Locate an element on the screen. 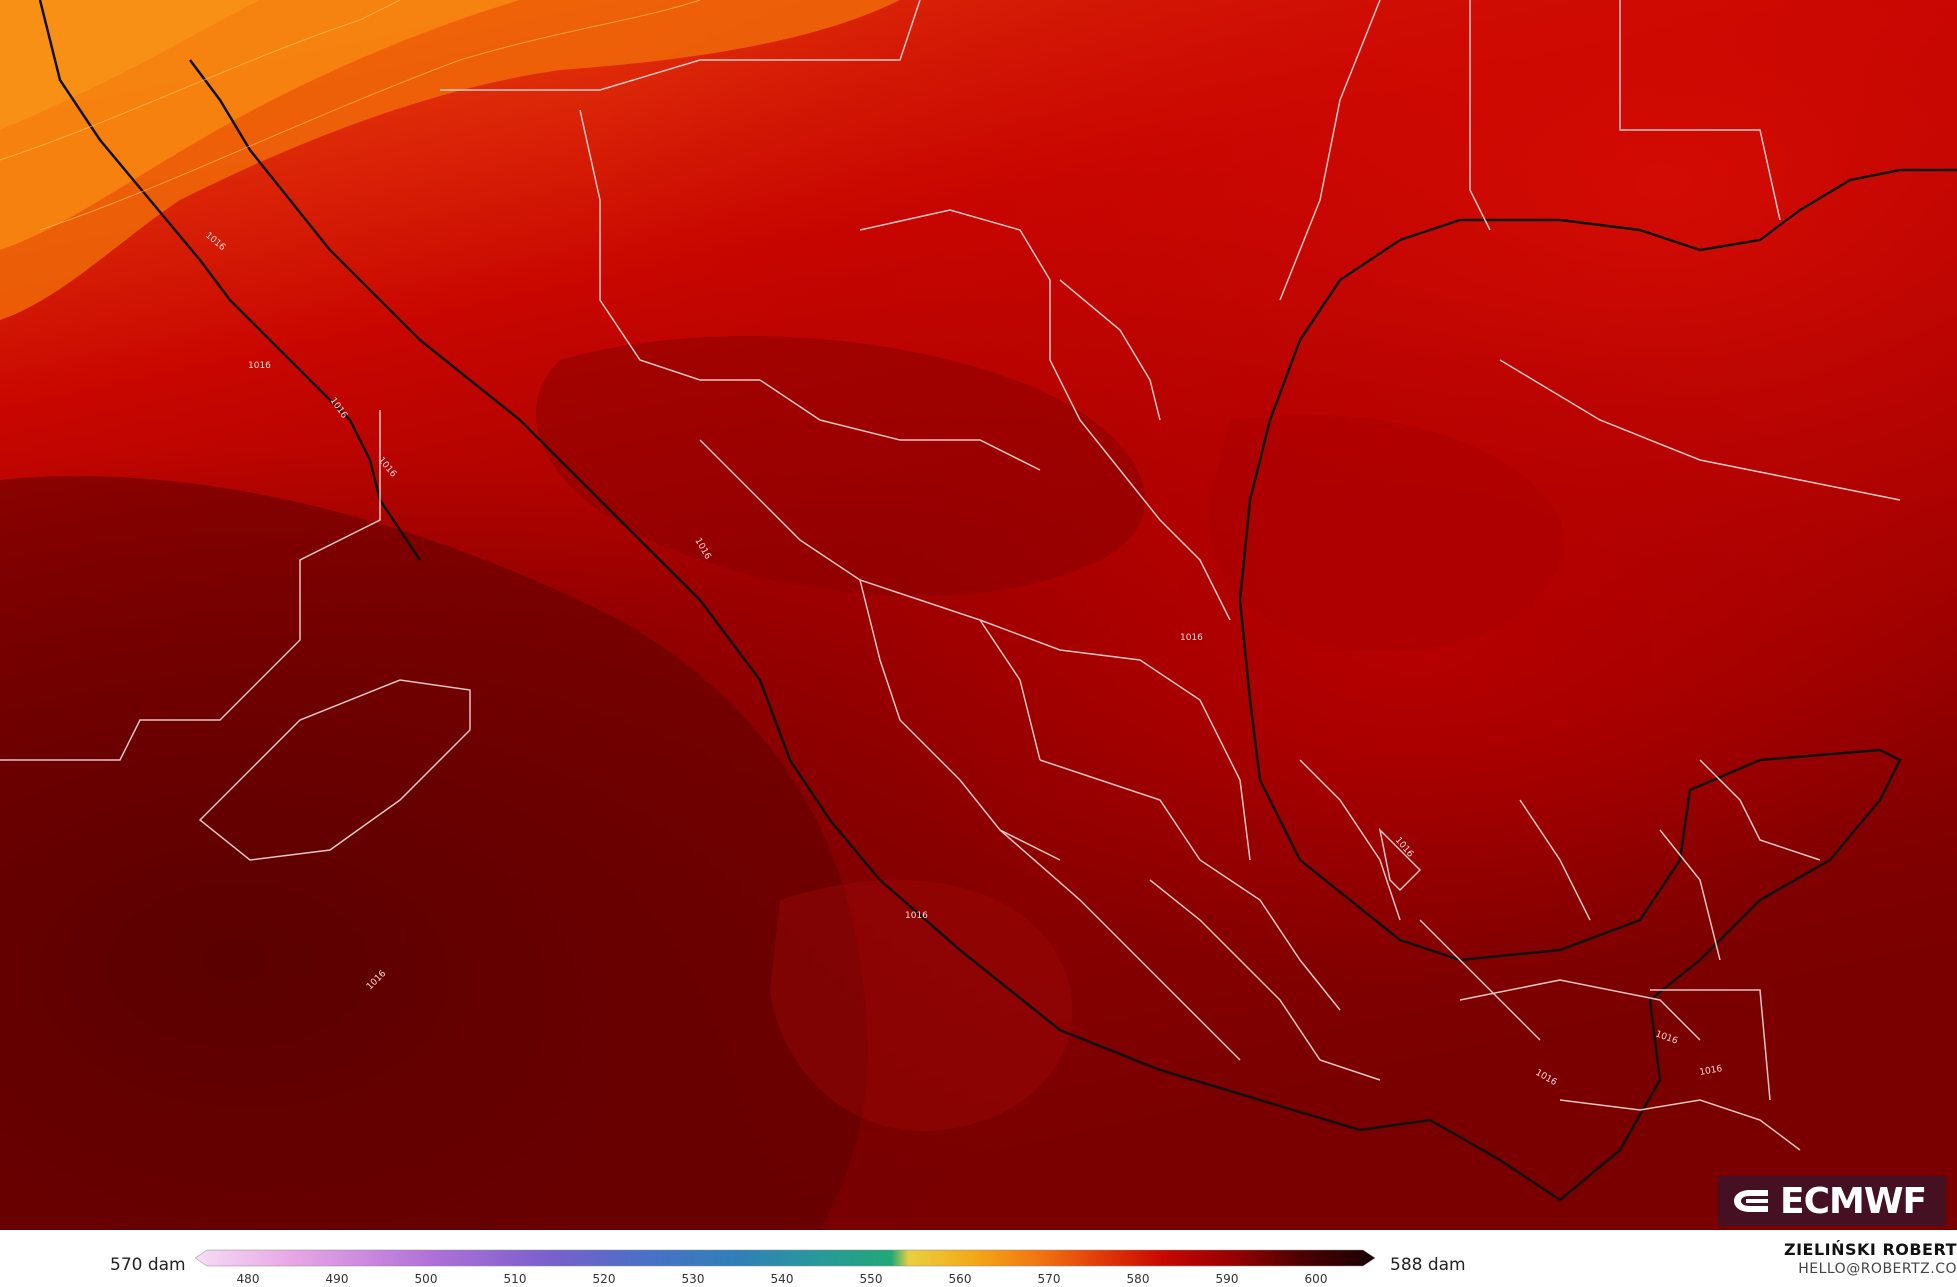 This screenshot has height=1287, width=1957. colorbar-tick: 550 is located at coordinates (871, 1279).